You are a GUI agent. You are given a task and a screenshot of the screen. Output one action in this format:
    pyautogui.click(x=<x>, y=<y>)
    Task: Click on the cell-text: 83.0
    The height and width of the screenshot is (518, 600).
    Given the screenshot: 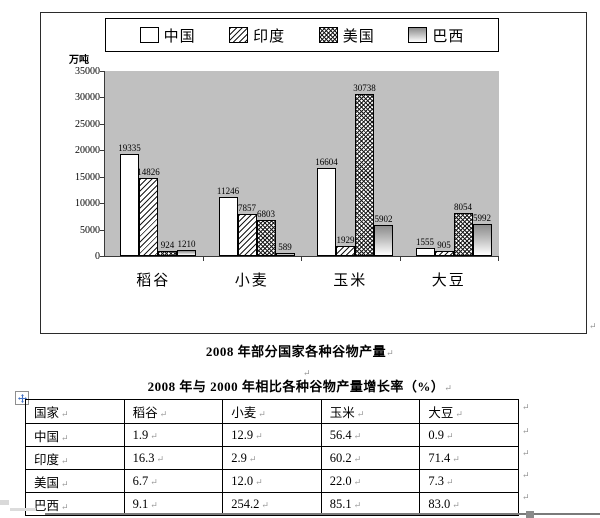 What is the action you would take?
    pyautogui.click(x=439, y=503)
    